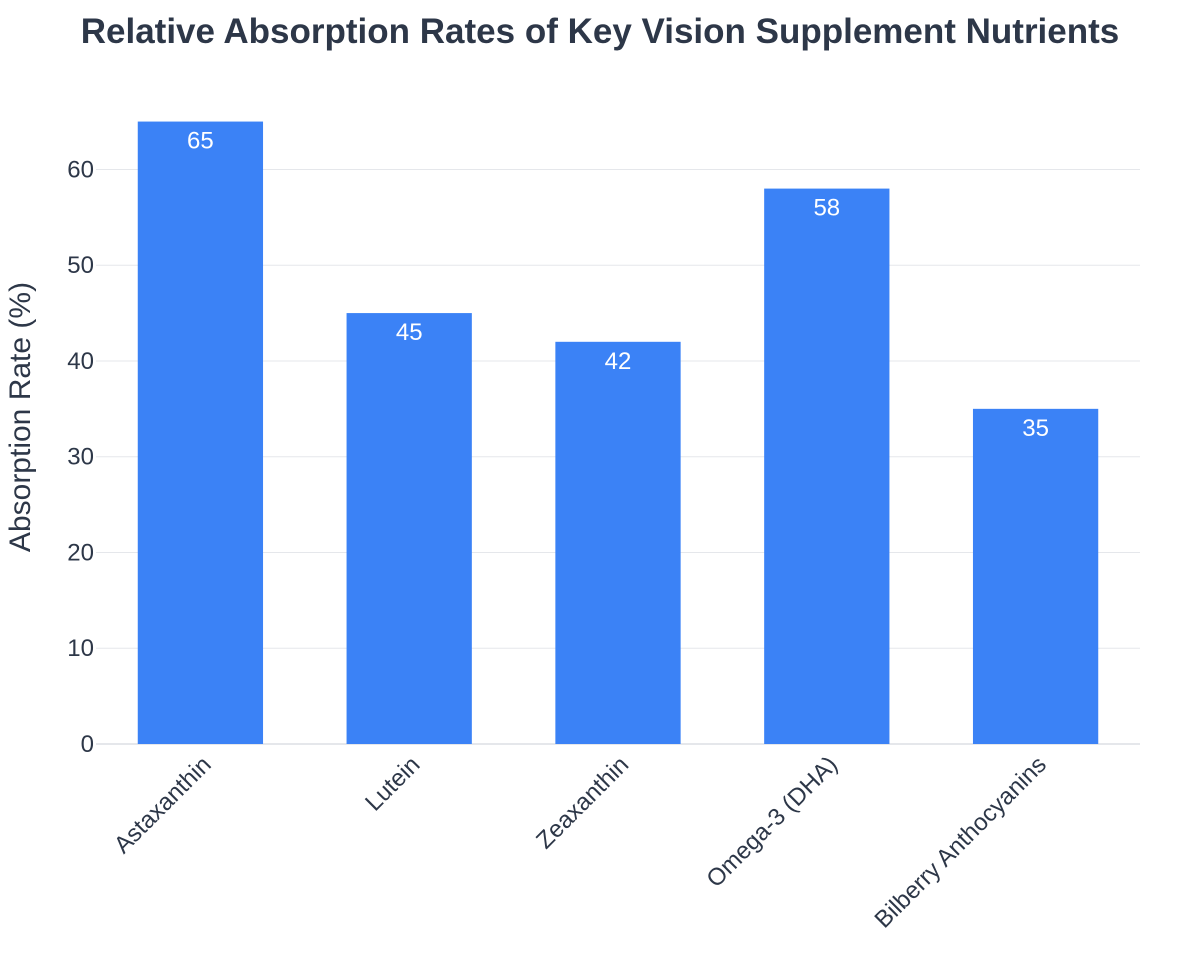 Image resolution: width=1200 pixels, height=975 pixels. I want to click on bar-lutein, so click(409, 528).